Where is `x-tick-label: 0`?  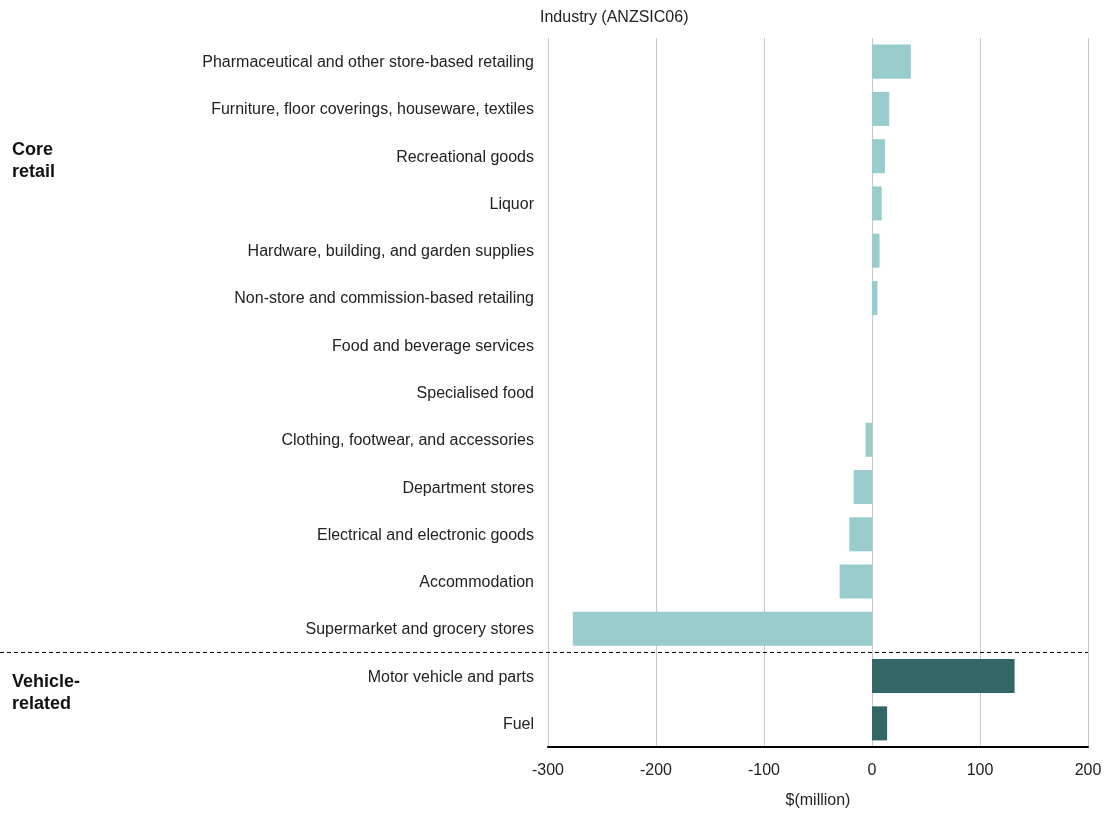
x-tick-label: 0 is located at coordinates (872, 769).